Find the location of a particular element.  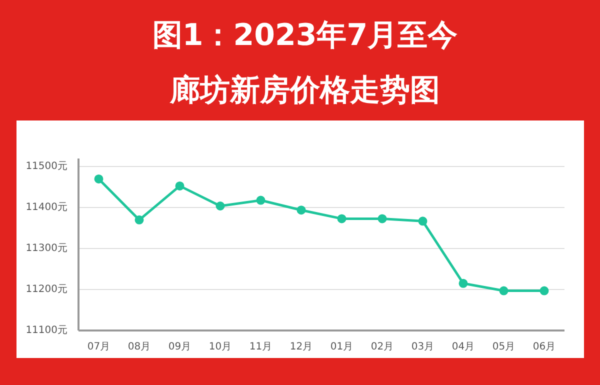

x-tick-label: 05月 is located at coordinates (504, 347).